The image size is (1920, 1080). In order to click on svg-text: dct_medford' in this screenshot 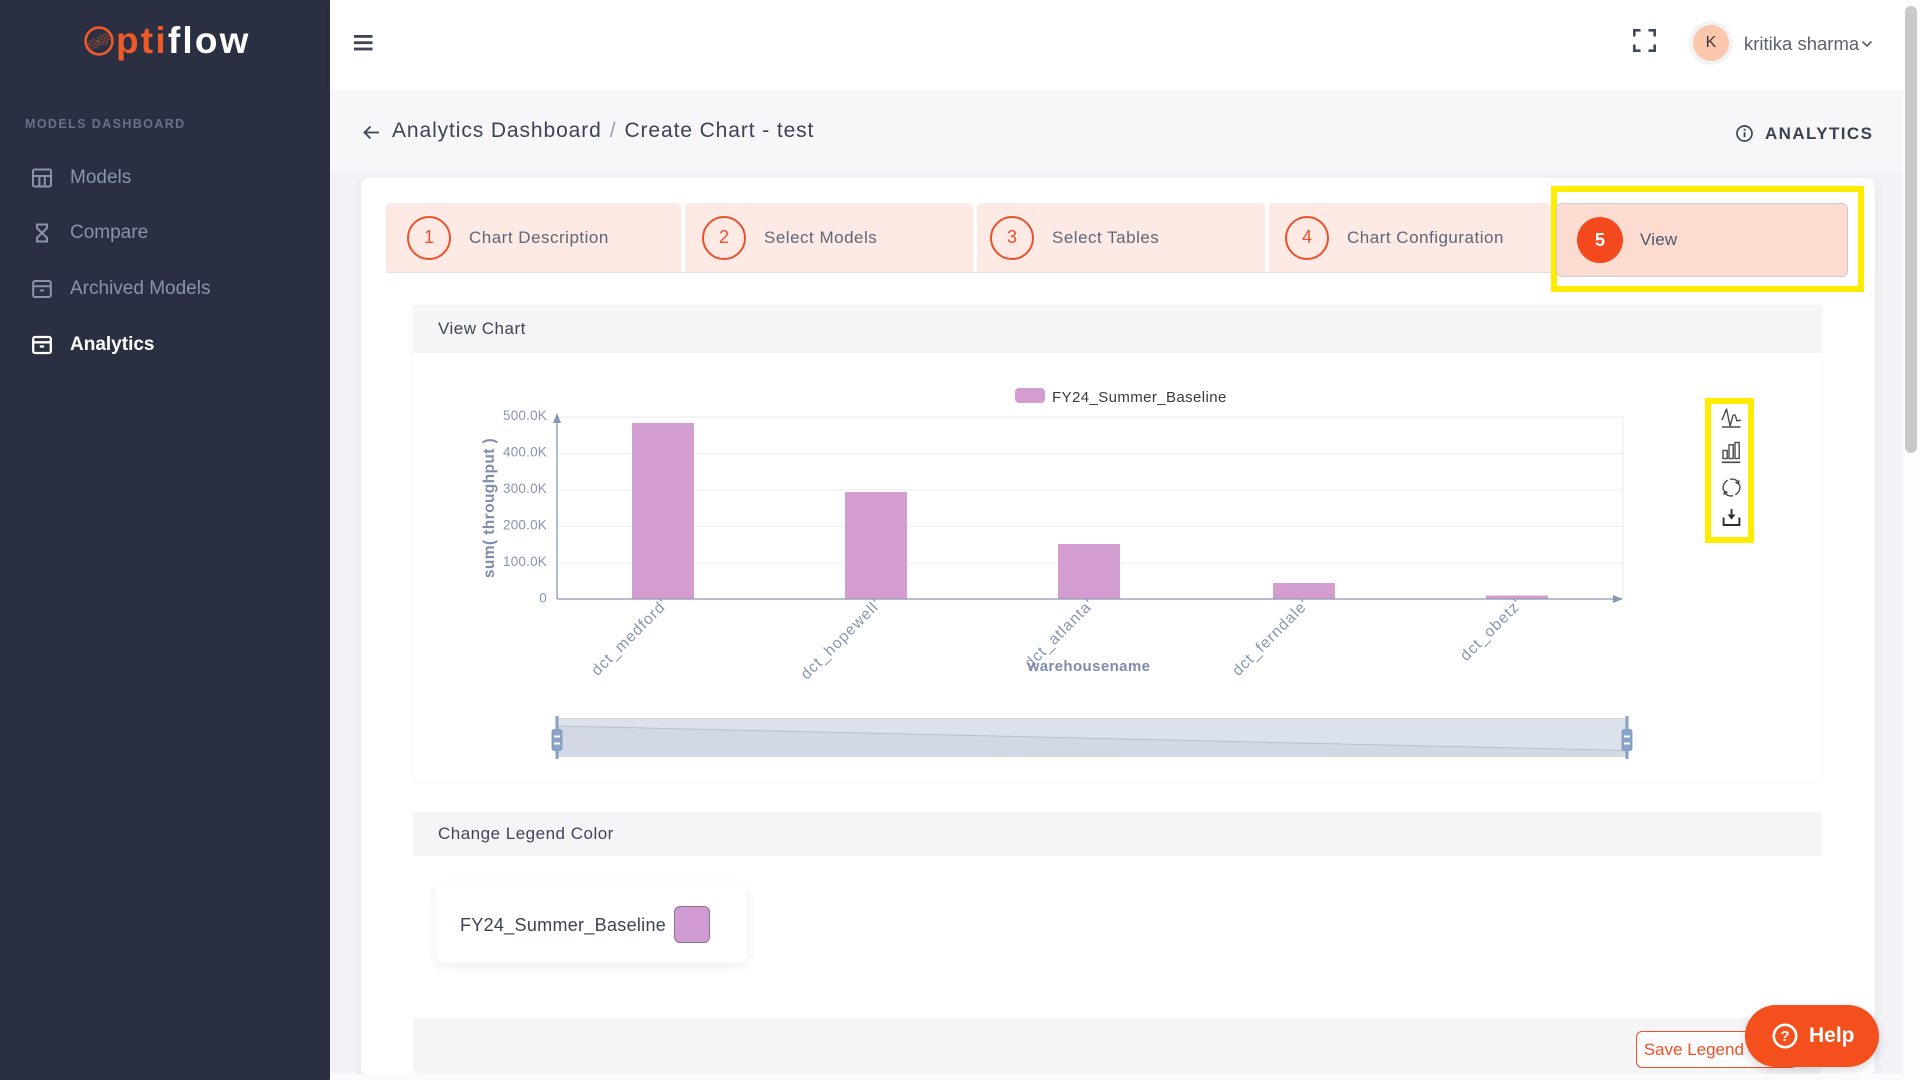, I will do `click(630, 638)`.